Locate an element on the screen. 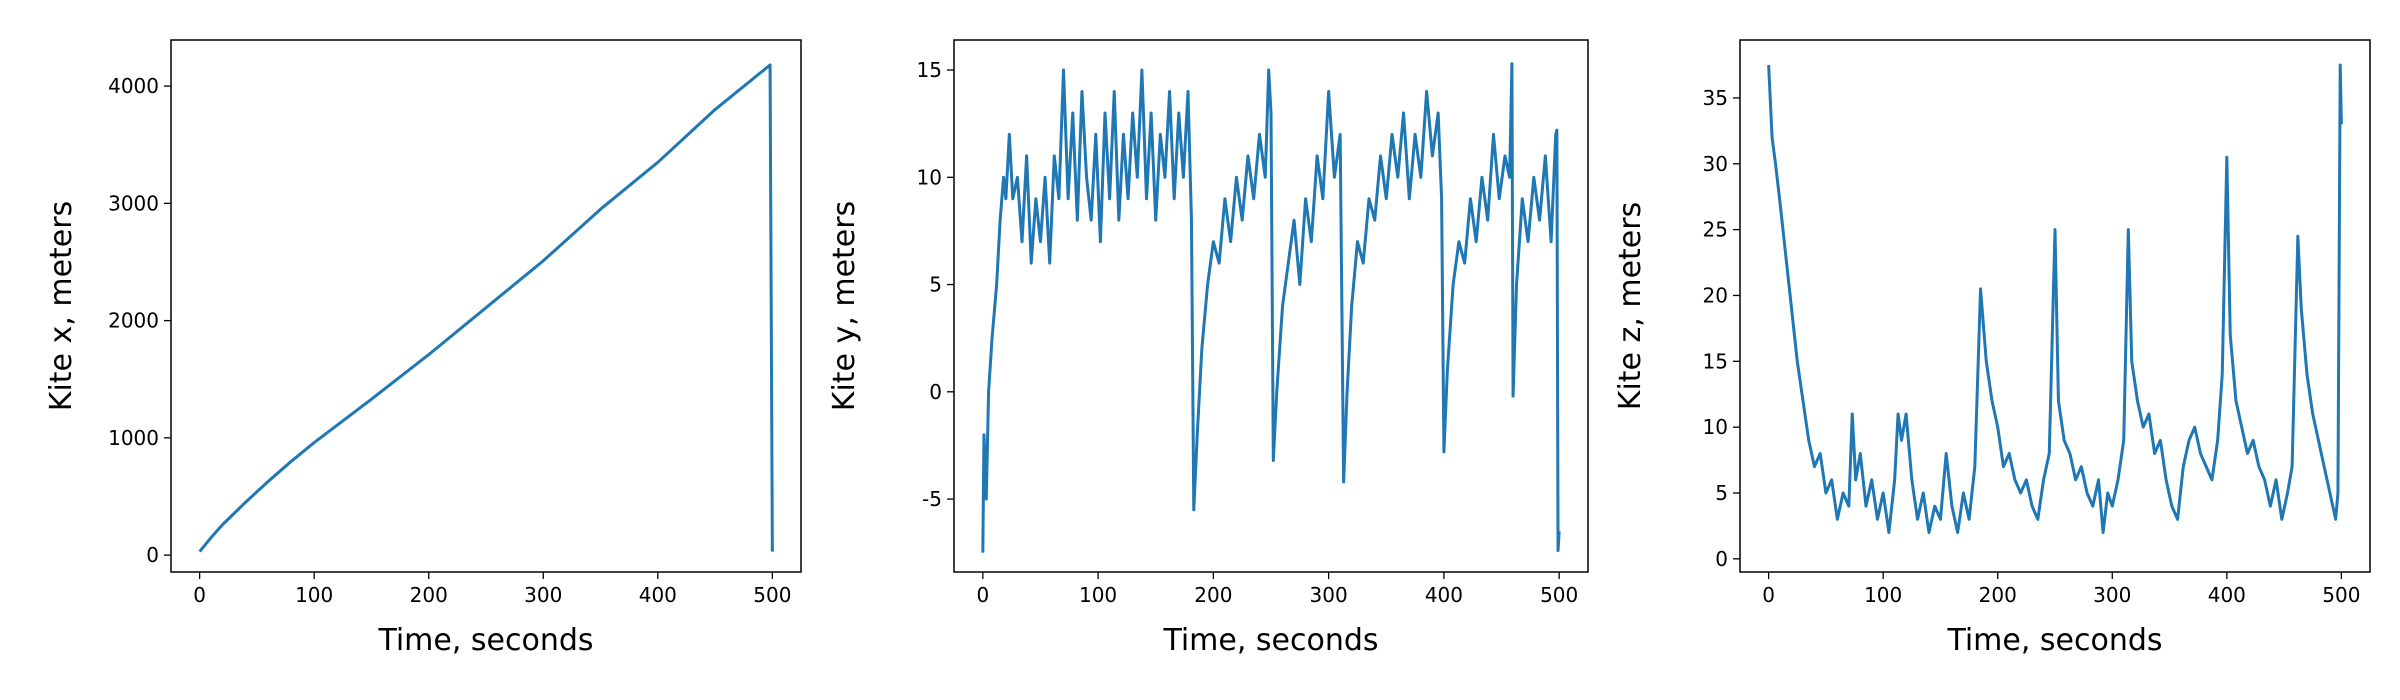 The width and height of the screenshot is (2400, 700). y-tick-label: 35 is located at coordinates (1715, 98).